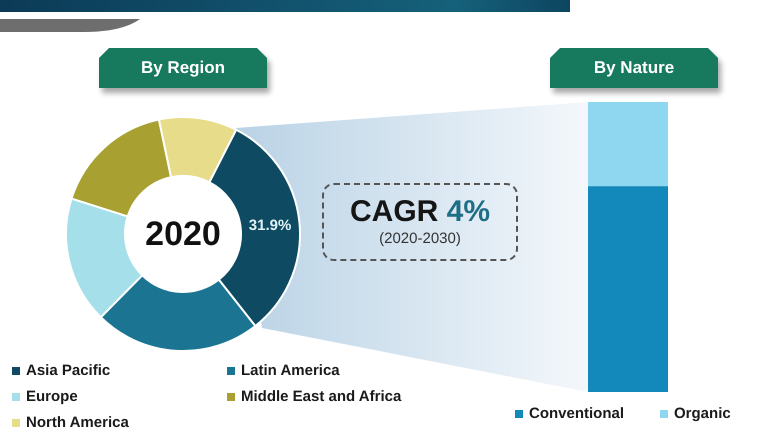 This screenshot has height=440, width=780. What do you see at coordinates (77, 422) in the screenshot?
I see `legend-label: North America` at bounding box center [77, 422].